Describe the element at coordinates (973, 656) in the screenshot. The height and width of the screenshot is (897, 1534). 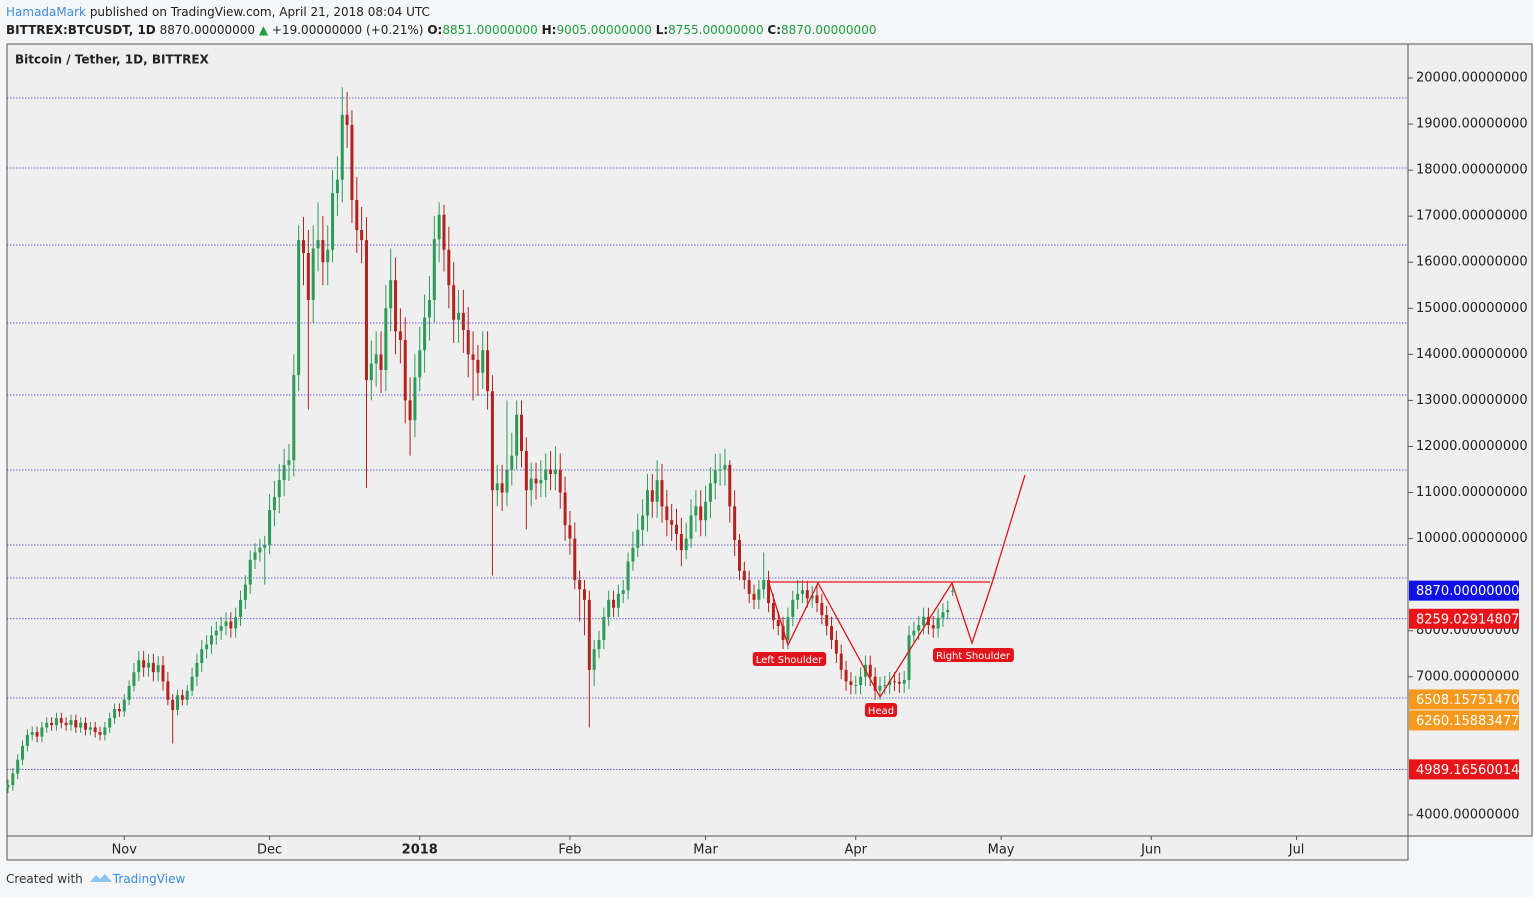
I see `annotation: Right Shoulder` at that location.